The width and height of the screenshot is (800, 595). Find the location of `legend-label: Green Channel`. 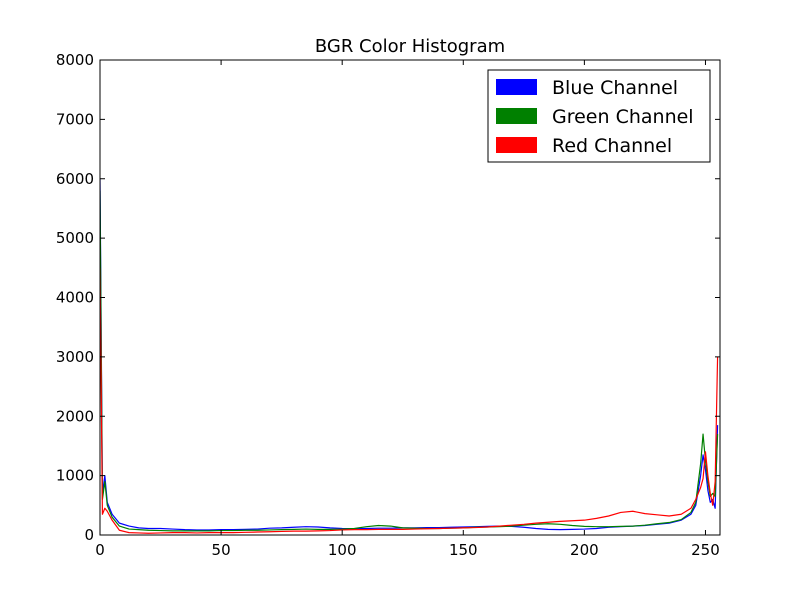

legend-label: Green Channel is located at coordinates (623, 117).